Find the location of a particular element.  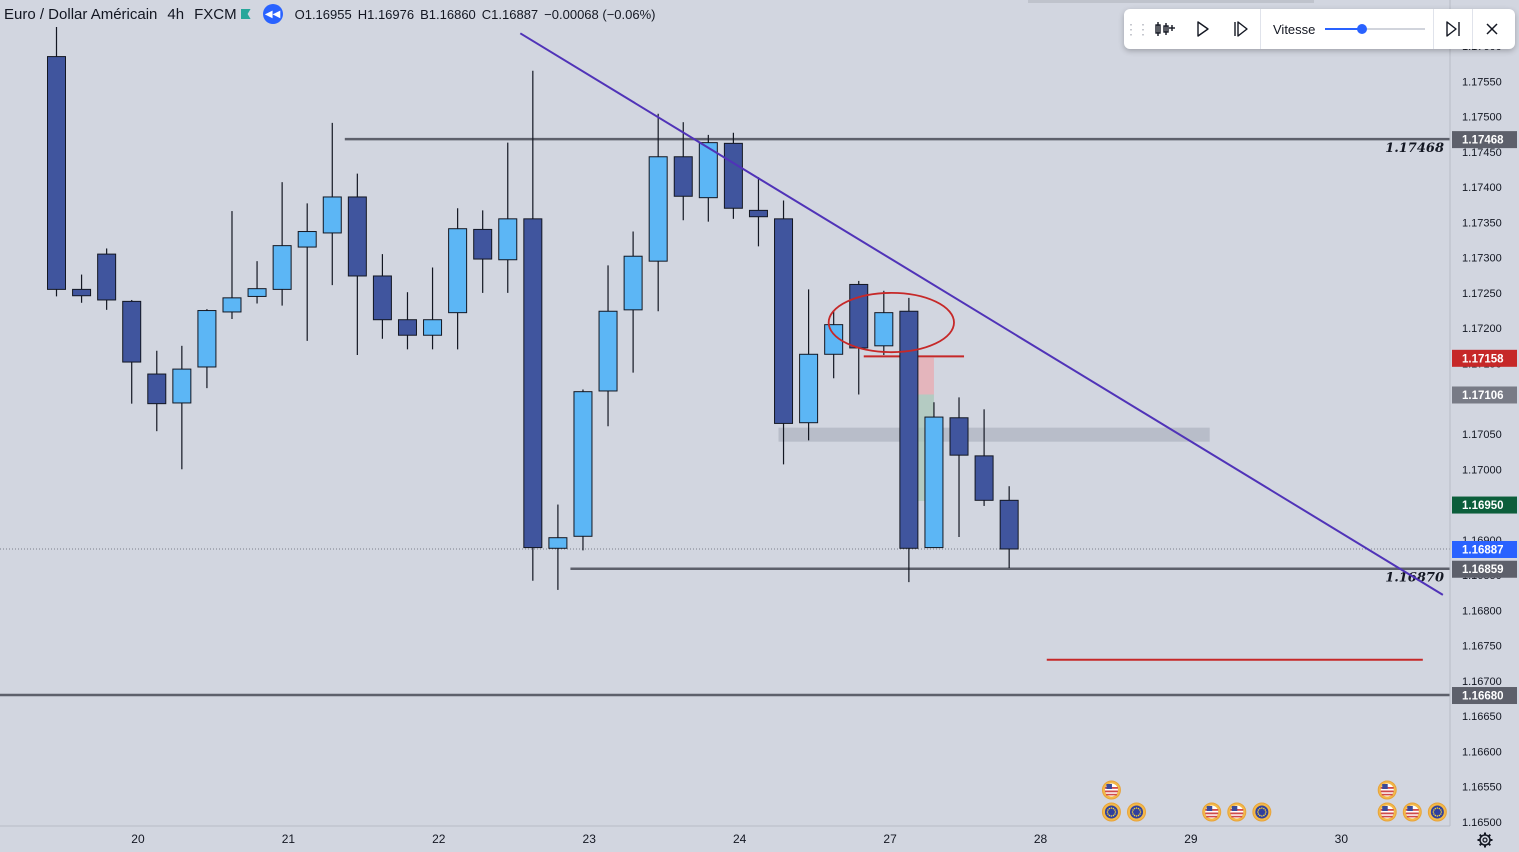

speed-slider is located at coordinates (1375, 29).